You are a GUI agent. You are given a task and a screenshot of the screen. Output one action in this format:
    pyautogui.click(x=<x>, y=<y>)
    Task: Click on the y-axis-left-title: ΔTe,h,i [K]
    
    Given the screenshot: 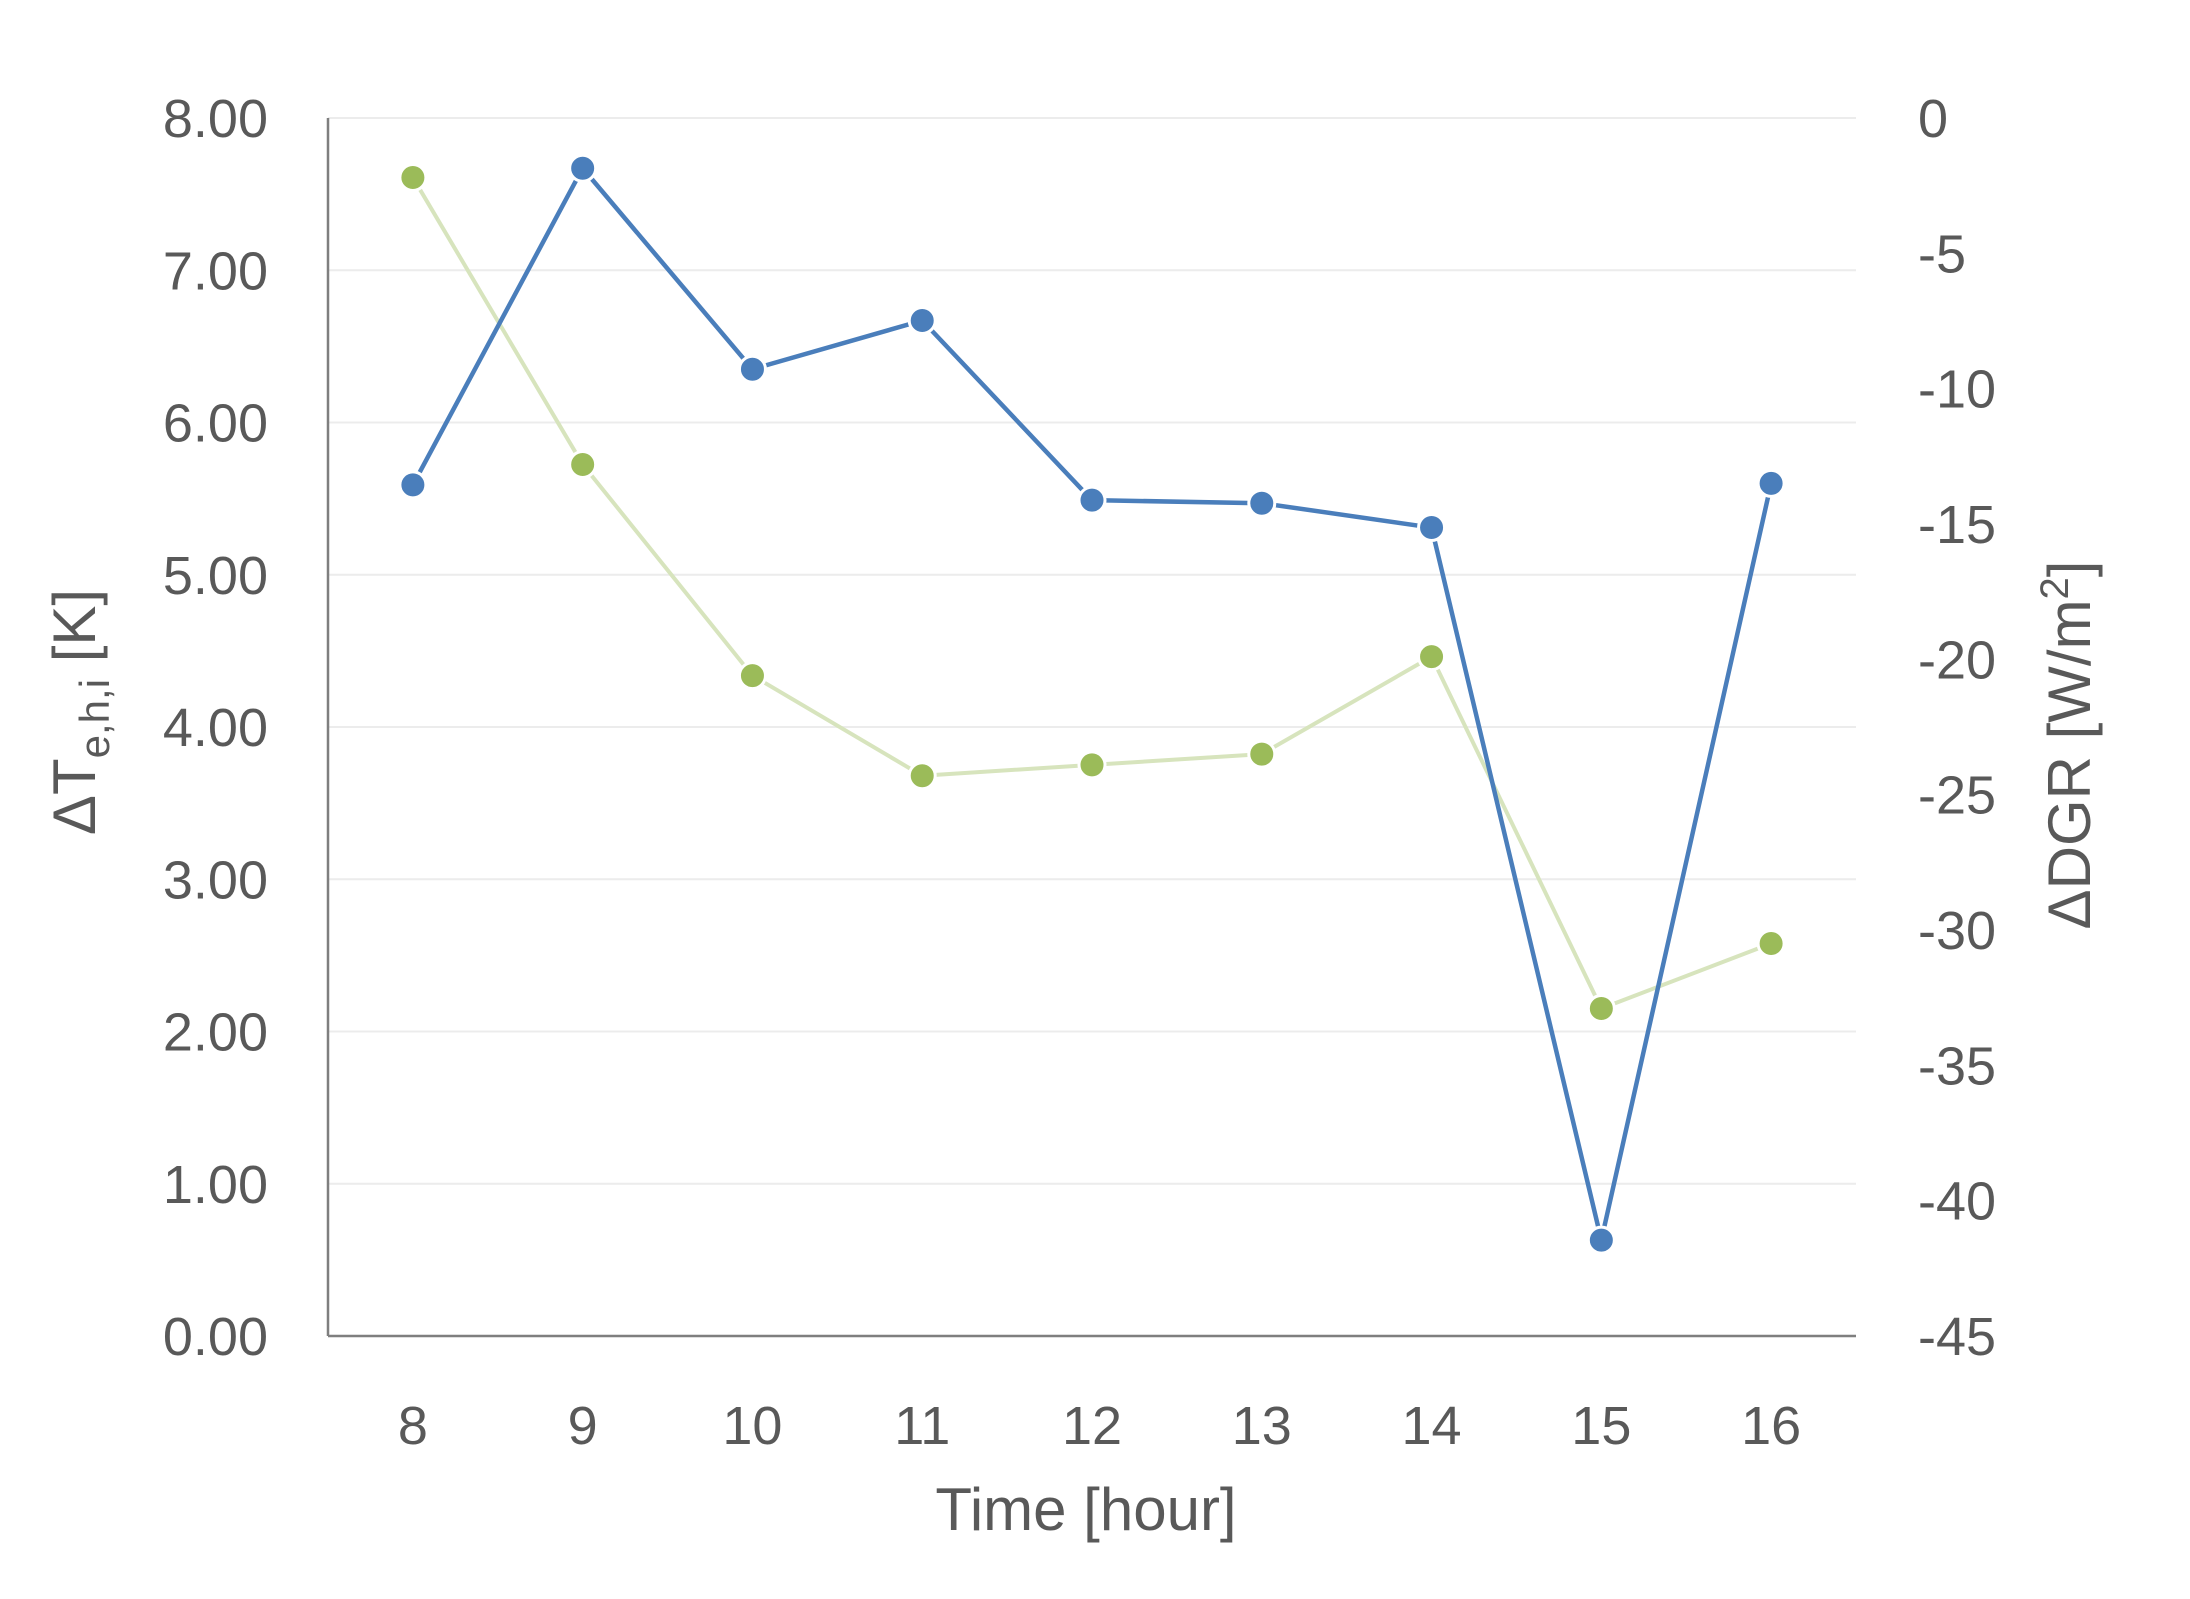 What is the action you would take?
    pyautogui.click(x=79, y=712)
    